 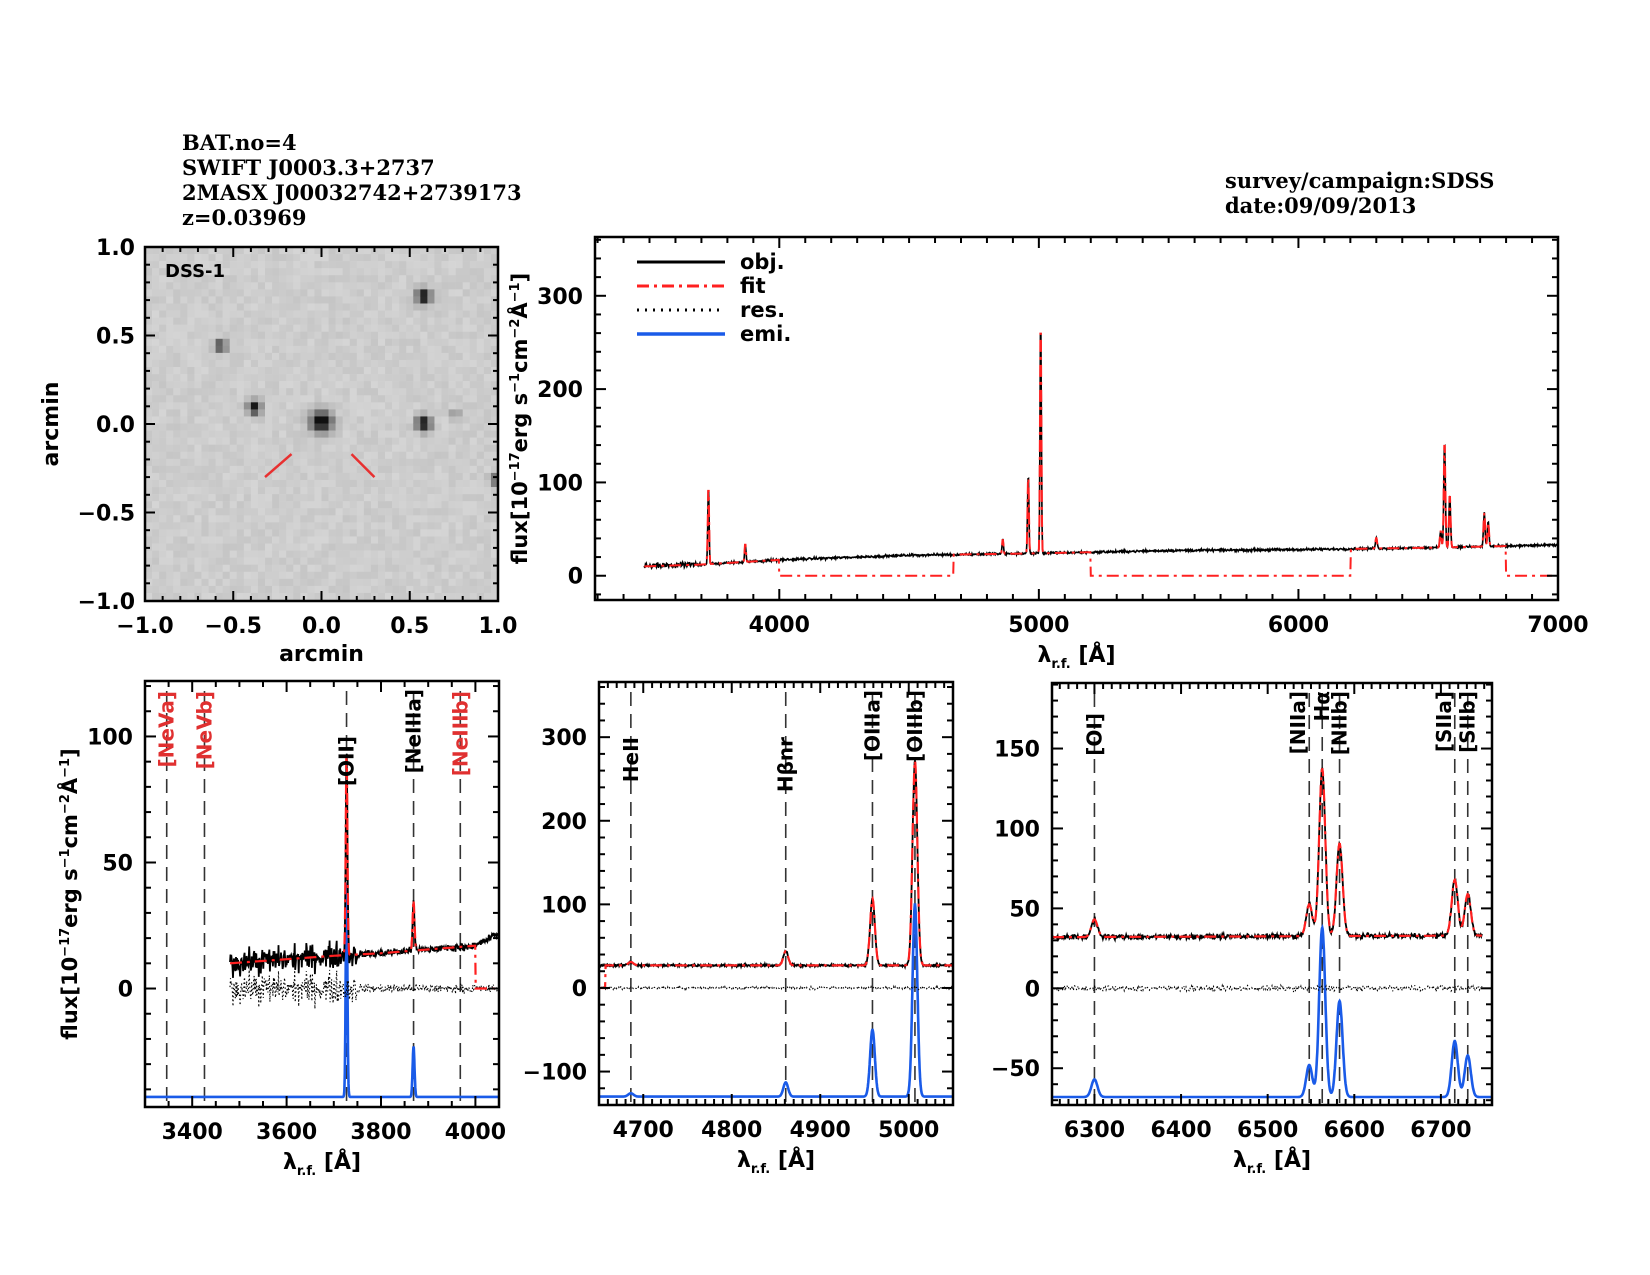 What do you see at coordinates (144, 626) in the screenshot?
I see `x-tick-label: −1.0` at bounding box center [144, 626].